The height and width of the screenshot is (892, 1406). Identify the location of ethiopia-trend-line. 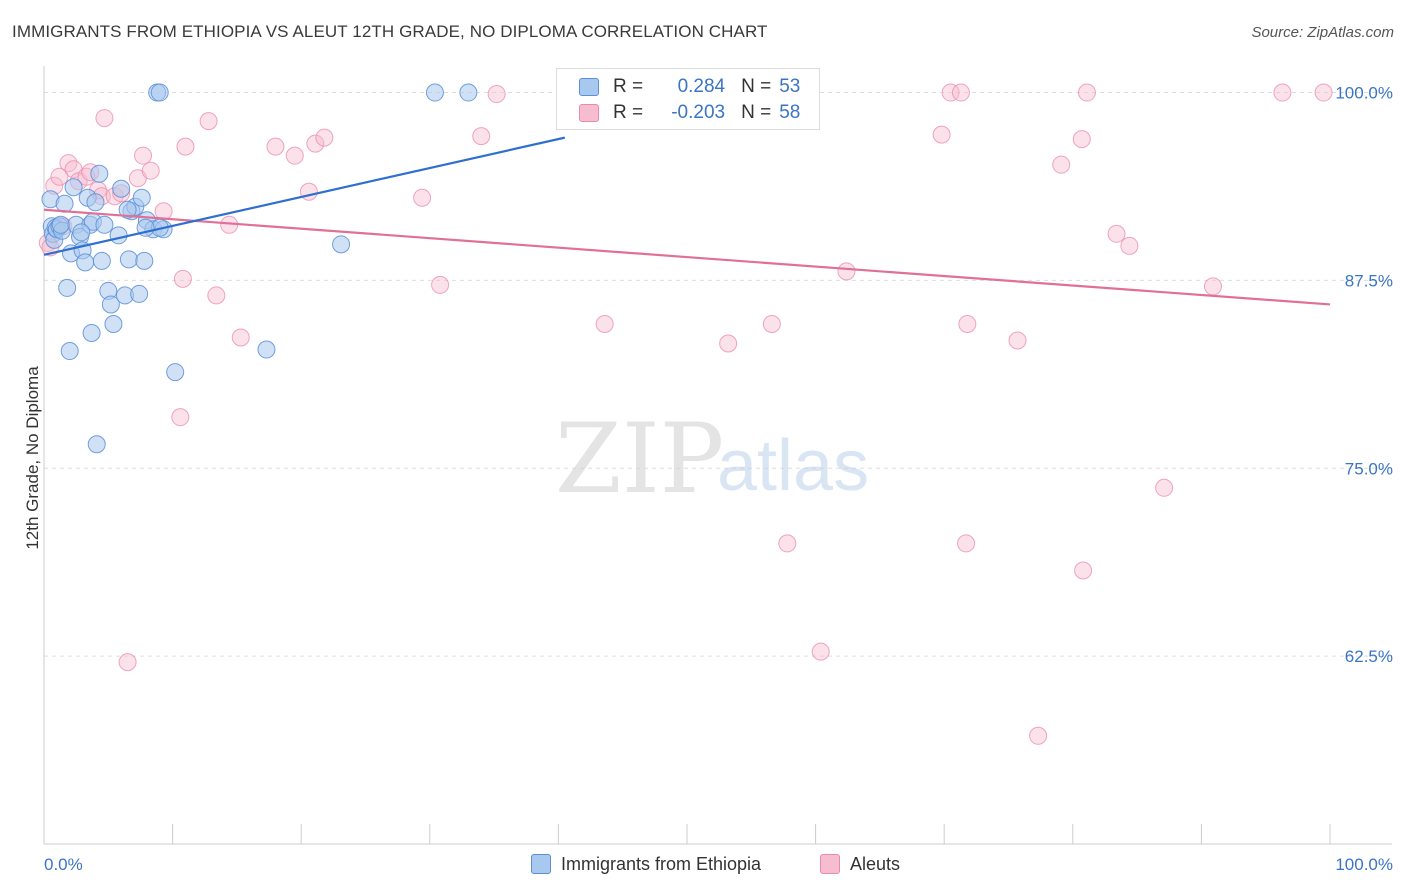
(304, 196).